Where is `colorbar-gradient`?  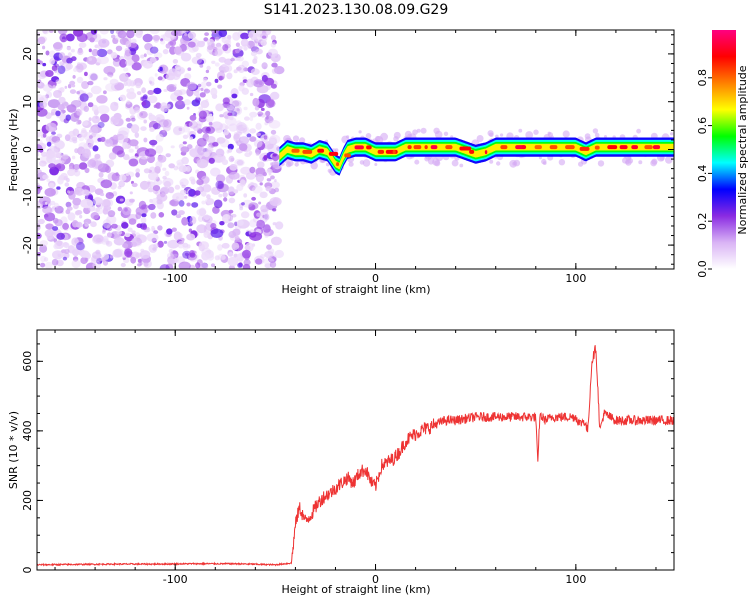
colorbar-gradient is located at coordinates (724, 149).